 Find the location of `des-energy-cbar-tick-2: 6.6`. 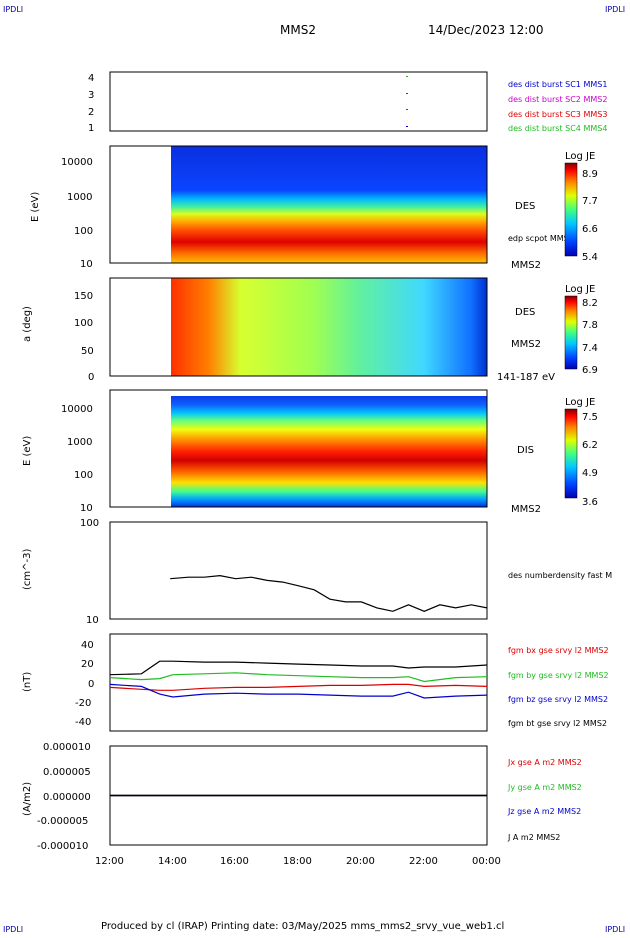

des-energy-cbar-tick-2: 6.6 is located at coordinates (590, 229).